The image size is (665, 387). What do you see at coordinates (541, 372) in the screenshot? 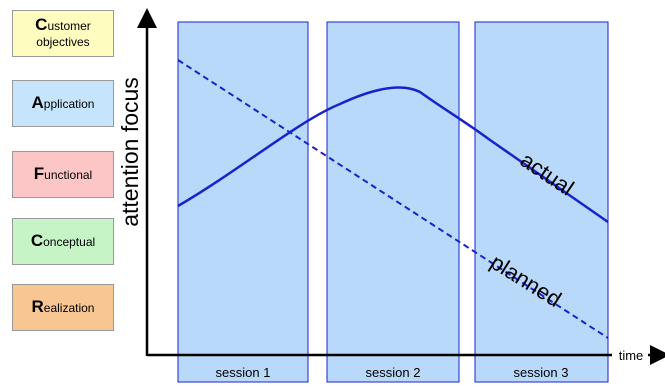
I see `session-label-3: session 3` at bounding box center [541, 372].